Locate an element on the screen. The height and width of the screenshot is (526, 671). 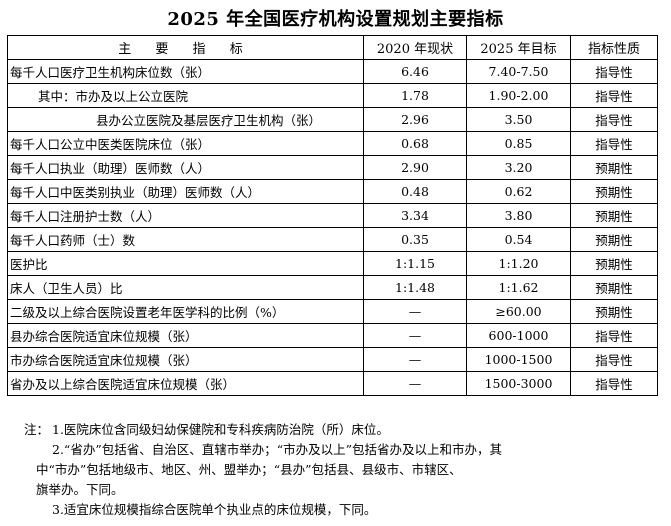
target-value-cell: 3.80 is located at coordinates (518, 215).